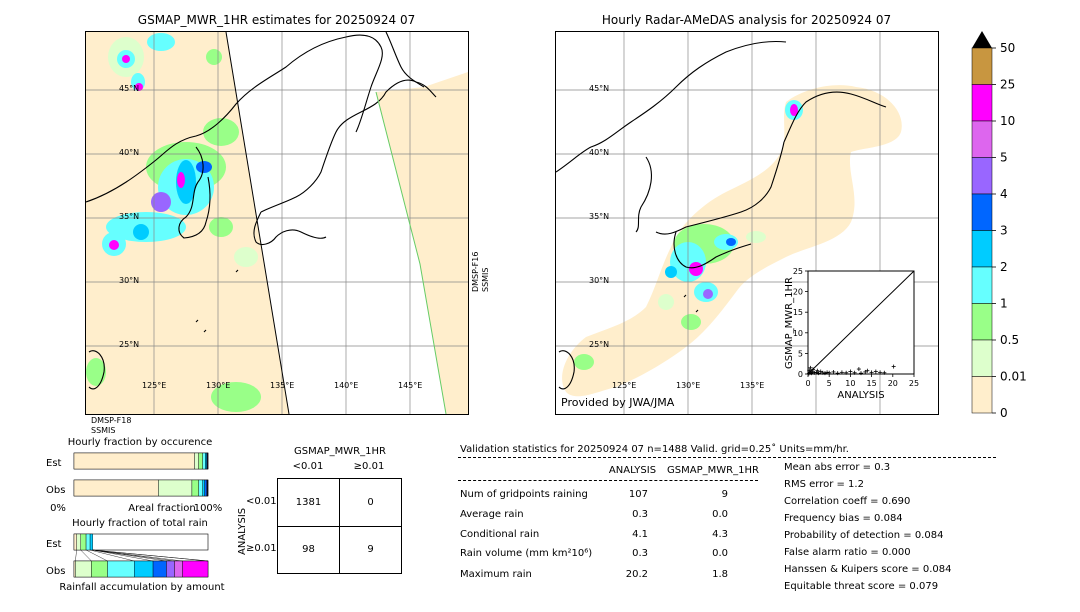 The width and height of the screenshot is (1080, 612). What do you see at coordinates (422, 243) in the screenshot?
I see `left-swath-east` at bounding box center [422, 243].